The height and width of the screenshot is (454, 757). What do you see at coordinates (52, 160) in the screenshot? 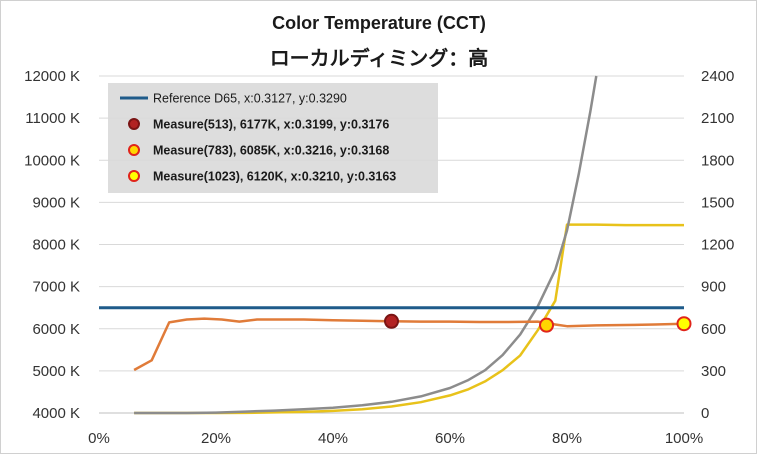
I see `y-left-tick-label: 10000 K` at bounding box center [52, 160].